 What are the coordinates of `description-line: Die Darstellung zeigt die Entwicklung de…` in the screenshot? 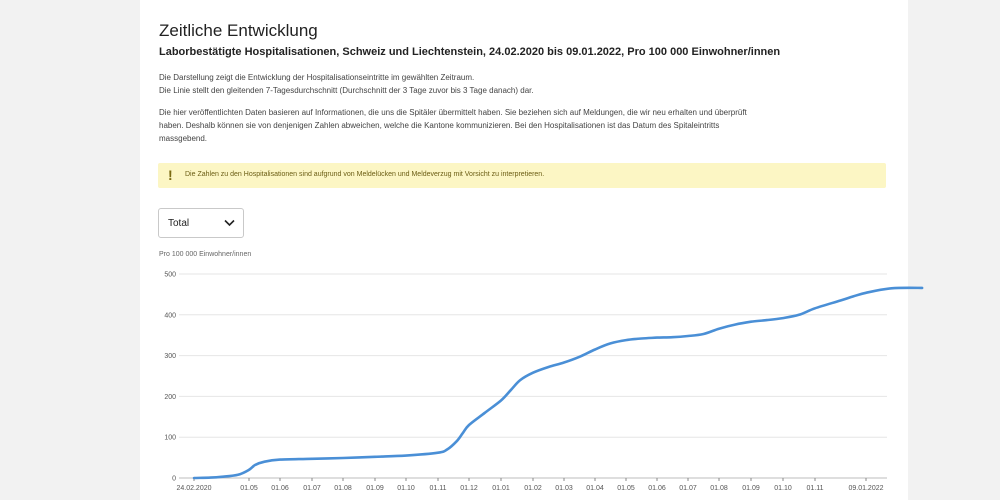 It's located at (317, 77).